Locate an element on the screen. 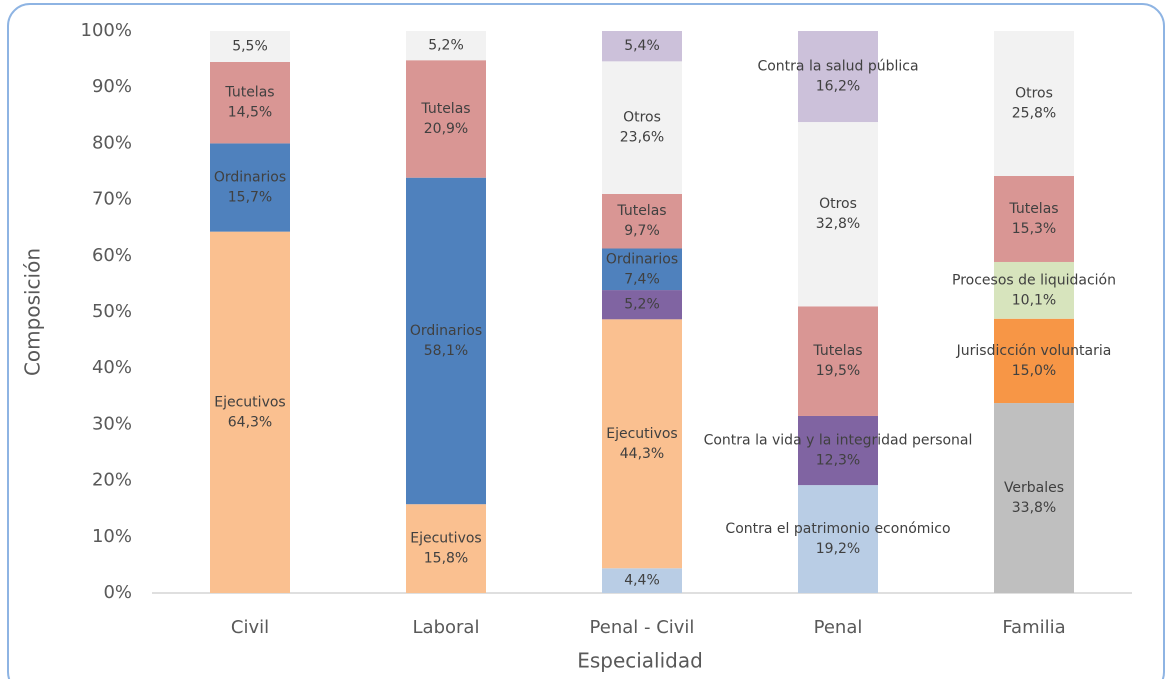 The height and width of the screenshot is (679, 1172). segment-value-label: 9,7% is located at coordinates (642, 231).